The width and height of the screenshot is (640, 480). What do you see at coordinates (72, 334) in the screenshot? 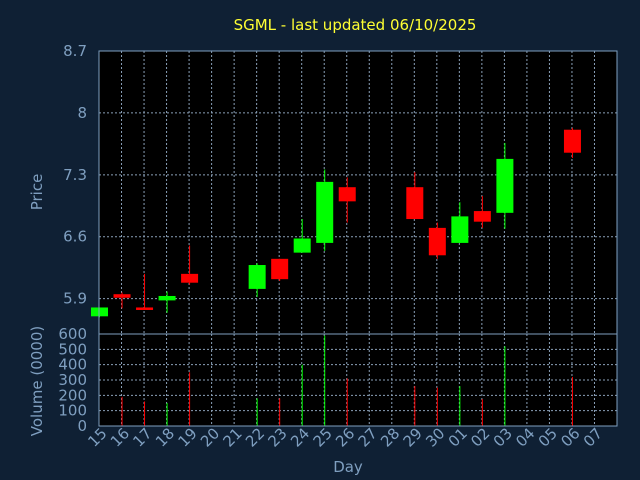
I see `volume-tick-label: 600` at bounding box center [72, 334].